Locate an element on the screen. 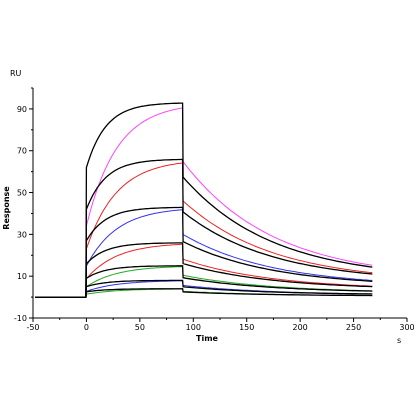 The height and width of the screenshot is (416, 416). y-tick-label: 10 is located at coordinates (22, 276).